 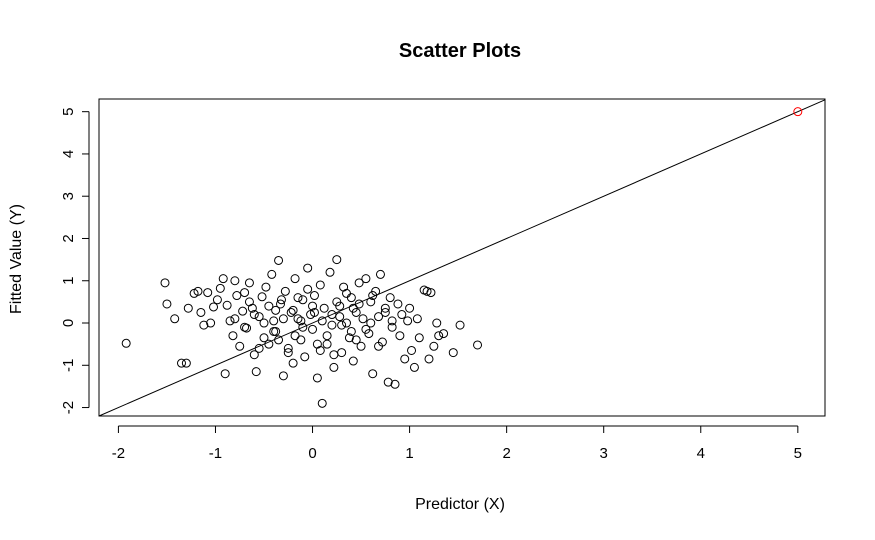 I want to click on y-tick-label: 3, so click(x=68, y=196).